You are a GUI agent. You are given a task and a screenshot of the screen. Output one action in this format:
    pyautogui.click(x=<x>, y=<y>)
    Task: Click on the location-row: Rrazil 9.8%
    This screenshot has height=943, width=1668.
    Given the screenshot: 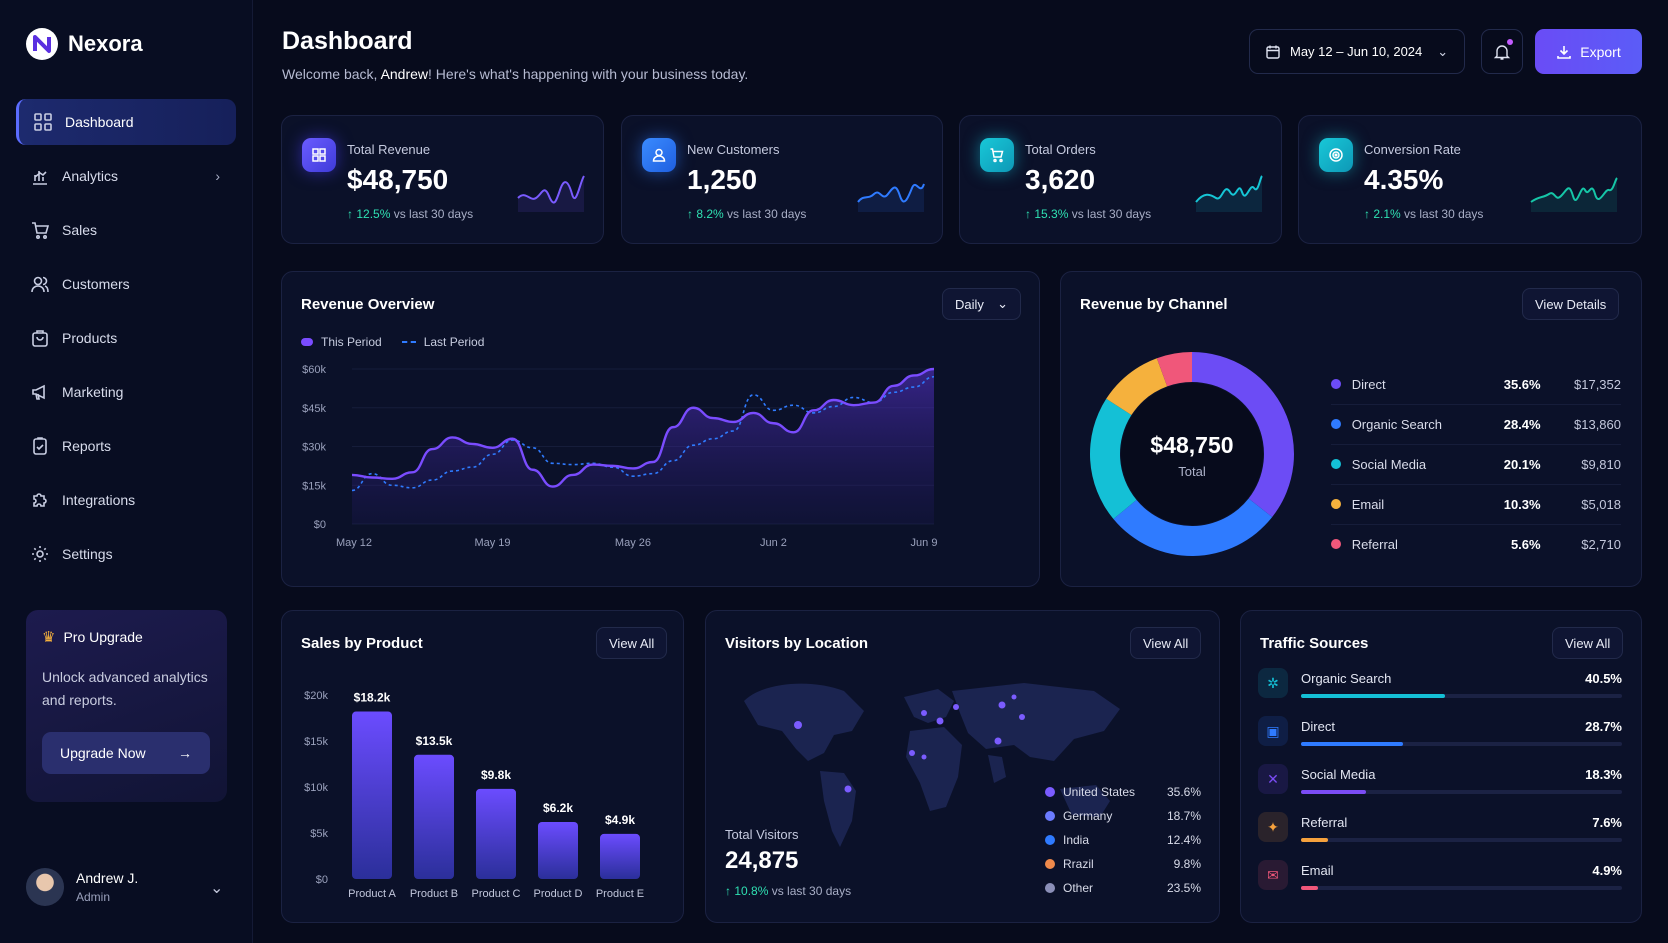 What is the action you would take?
    pyautogui.click(x=1123, y=864)
    